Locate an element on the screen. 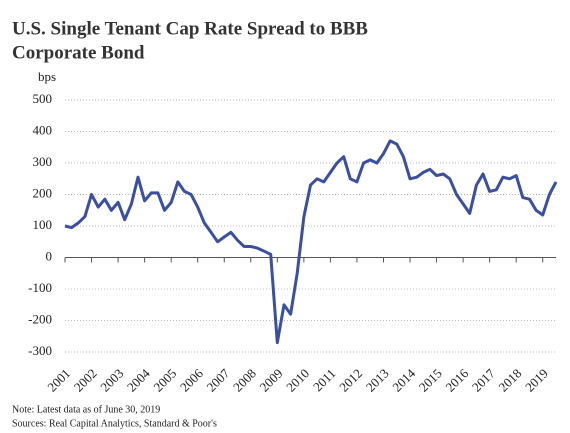  x-tick-label: 2004 is located at coordinates (138, 379).